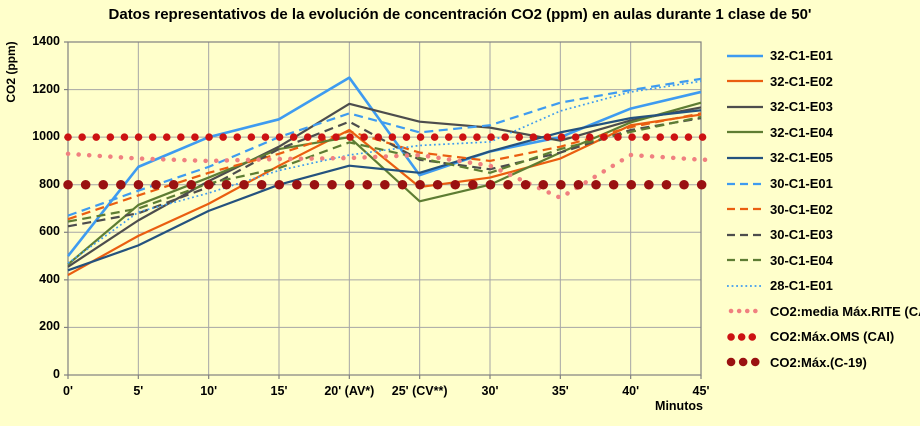 The image size is (920, 426). I want to click on x-tick-label: 25' (CV**), so click(419, 391).